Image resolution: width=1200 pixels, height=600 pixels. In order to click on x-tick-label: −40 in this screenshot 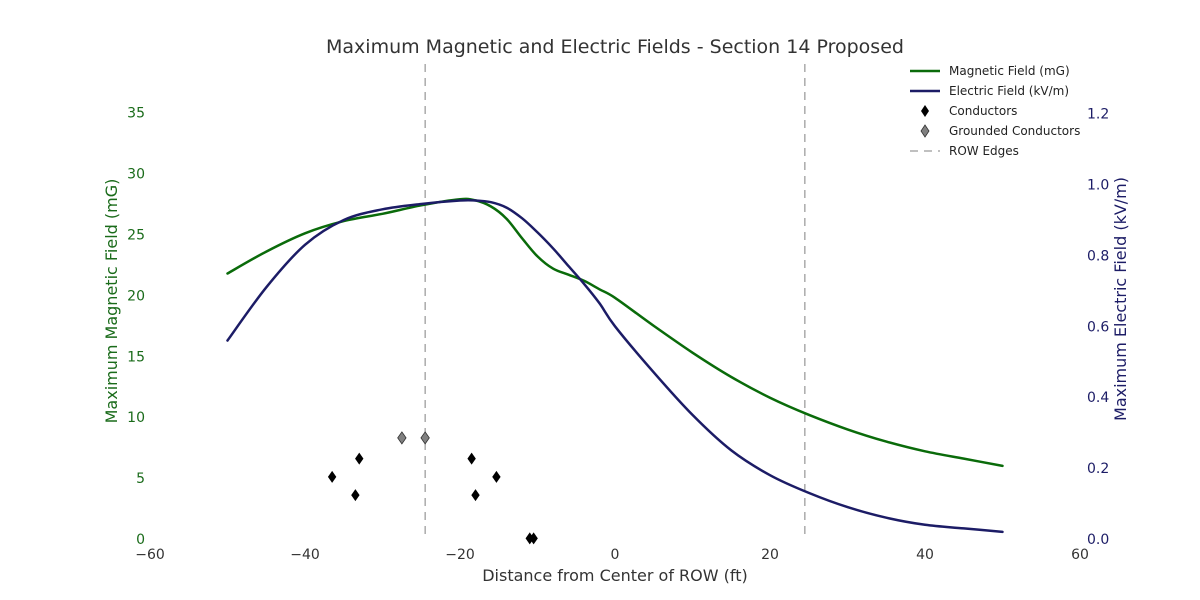, I will do `click(305, 555)`.